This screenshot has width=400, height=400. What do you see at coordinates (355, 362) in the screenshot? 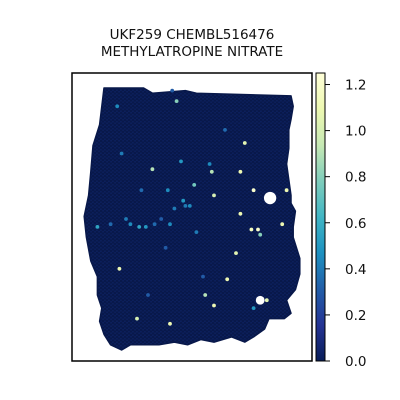
I see `colorbar-tick-label-0: 0.0` at bounding box center [355, 362].